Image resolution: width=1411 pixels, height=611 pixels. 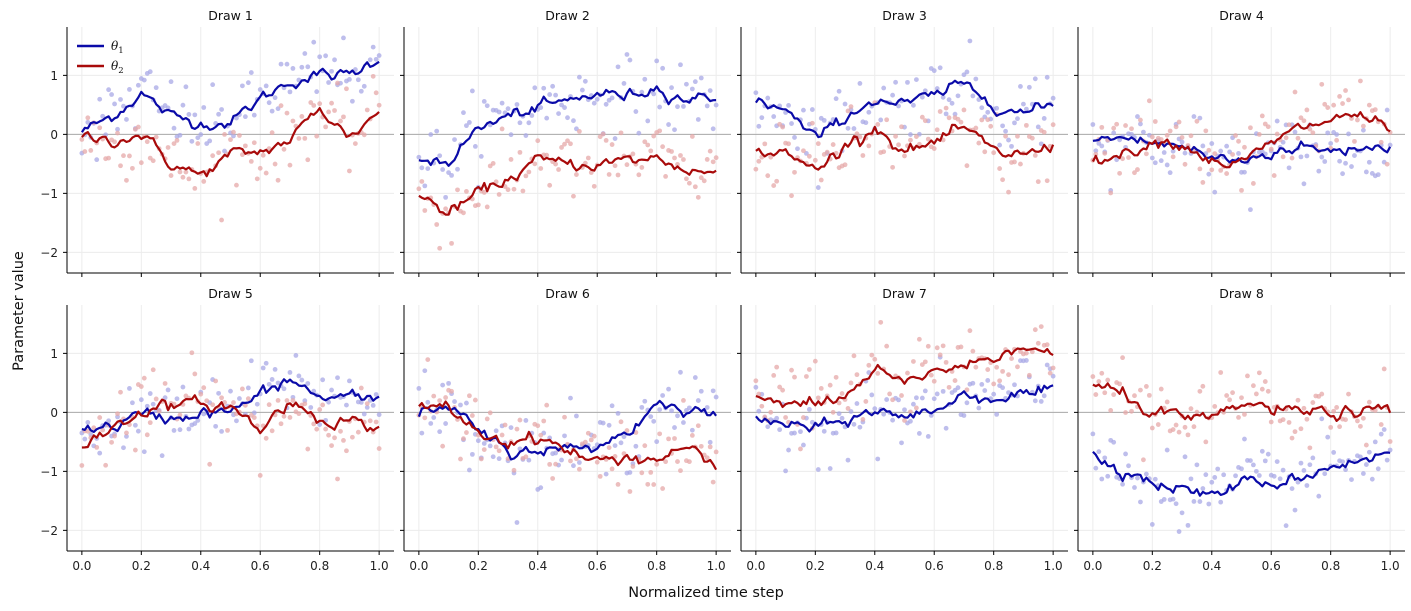 What do you see at coordinates (81, 566) in the screenshot?
I see `x-tick-label: 0.0` at bounding box center [81, 566].